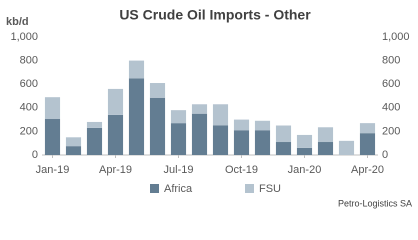  Describe the element at coordinates (385, 155) in the screenshot. I see `y2-tick-label: 0` at that location.